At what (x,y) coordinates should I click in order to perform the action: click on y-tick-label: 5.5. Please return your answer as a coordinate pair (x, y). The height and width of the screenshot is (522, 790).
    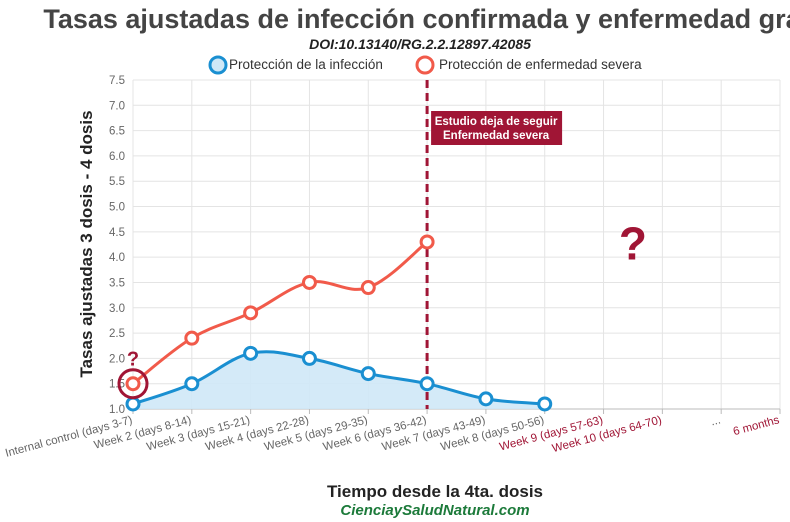
    Looking at the image, I should click on (117, 182).